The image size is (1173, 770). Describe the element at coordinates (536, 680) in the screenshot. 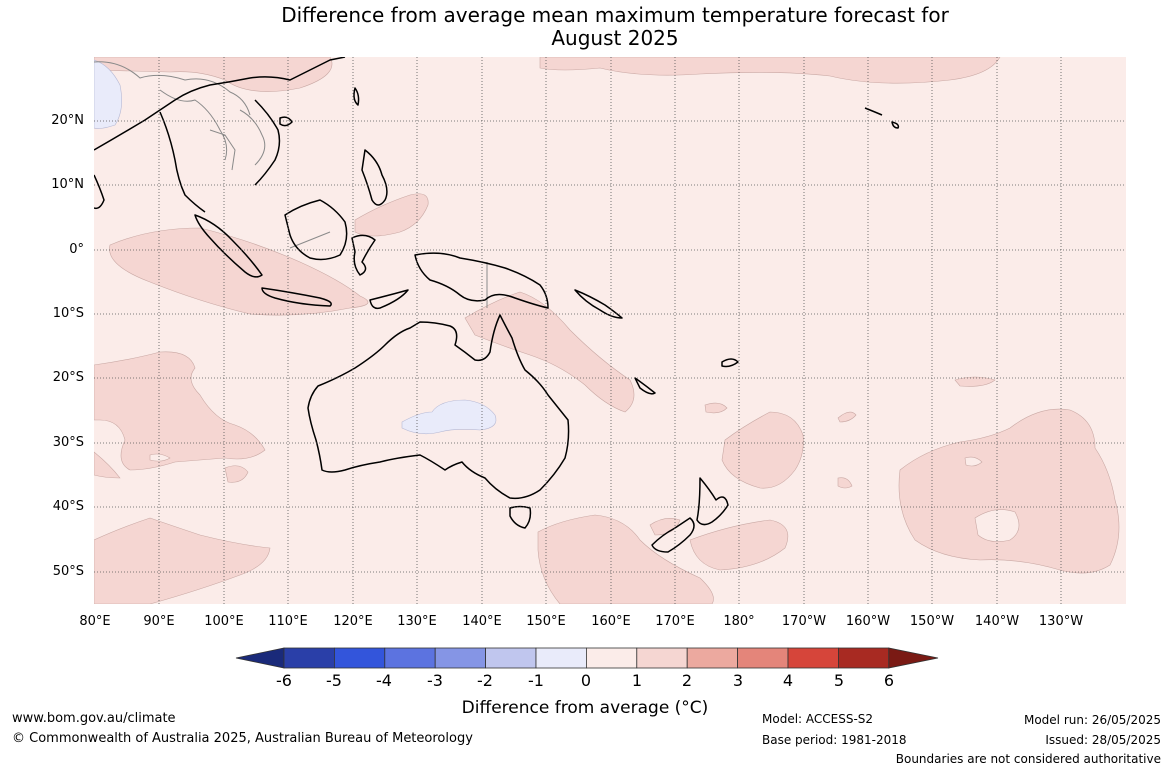

I see `colorbar-tick: -1` at that location.